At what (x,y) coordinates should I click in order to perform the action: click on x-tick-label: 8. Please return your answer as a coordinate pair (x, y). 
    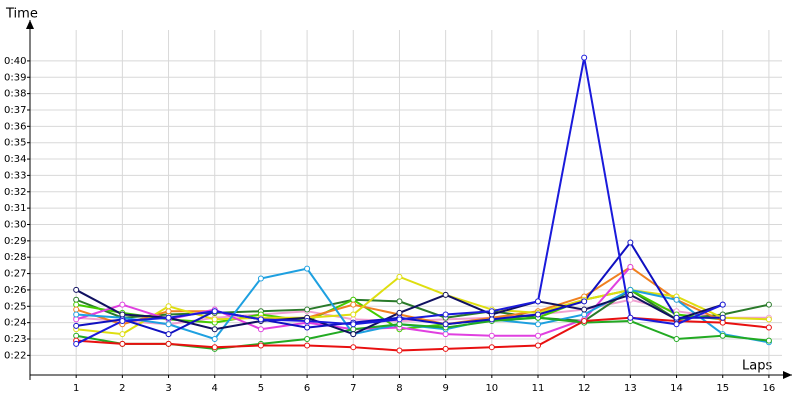
    Looking at the image, I should click on (399, 388).